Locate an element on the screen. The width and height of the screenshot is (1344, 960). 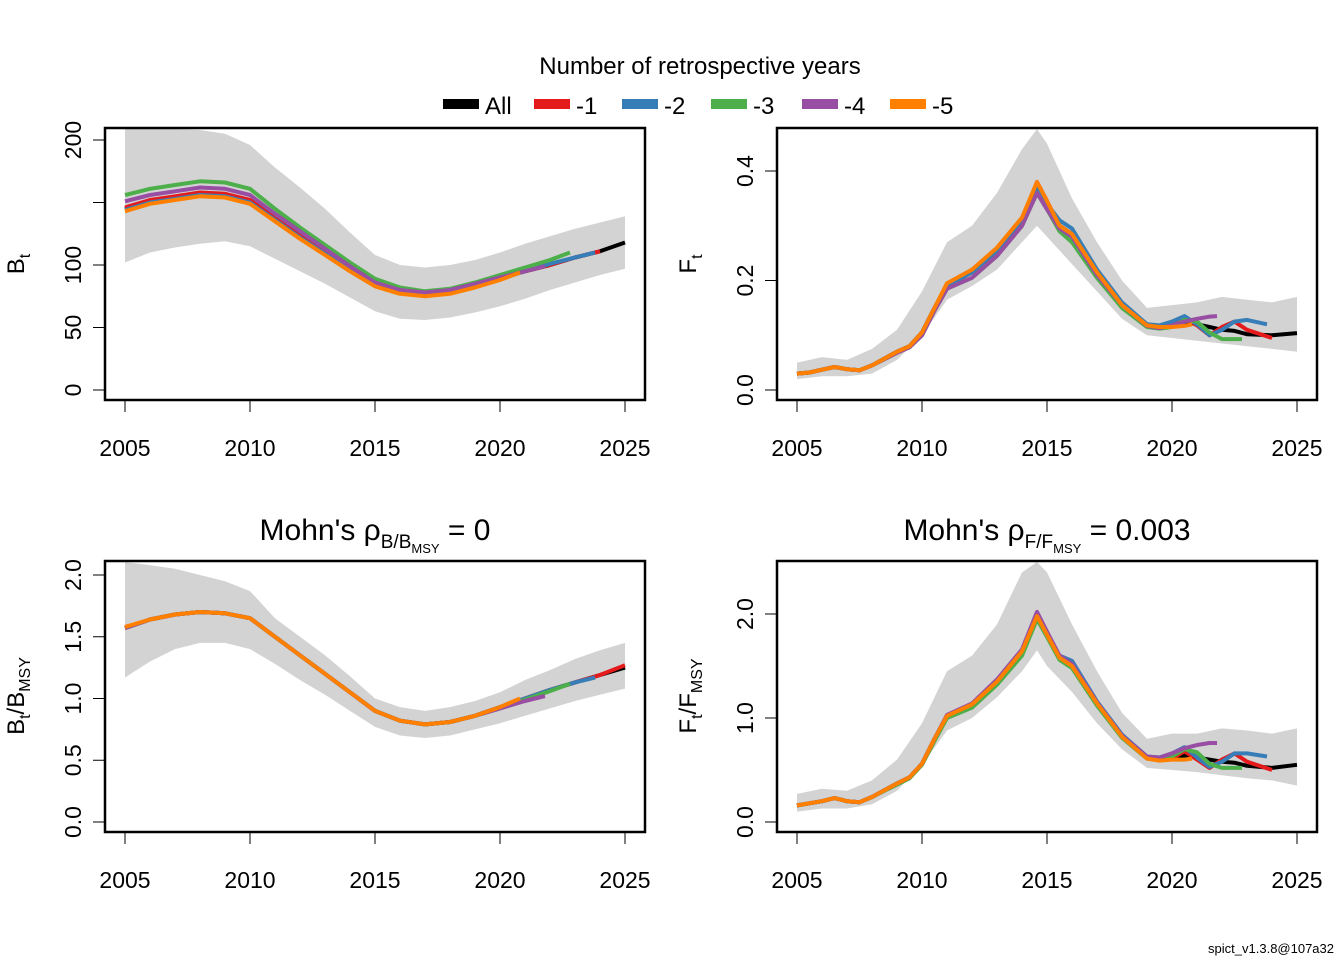
biomass-x-axis: 2005 2010 2015 2020 2025 is located at coordinates (375, 430).